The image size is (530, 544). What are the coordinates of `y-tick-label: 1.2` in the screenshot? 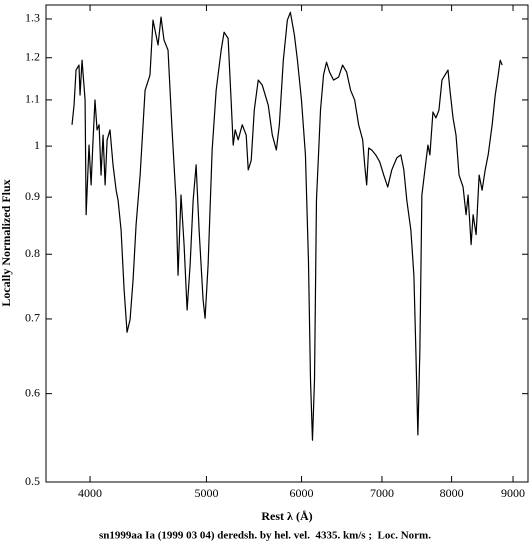 It's located at (32, 57).